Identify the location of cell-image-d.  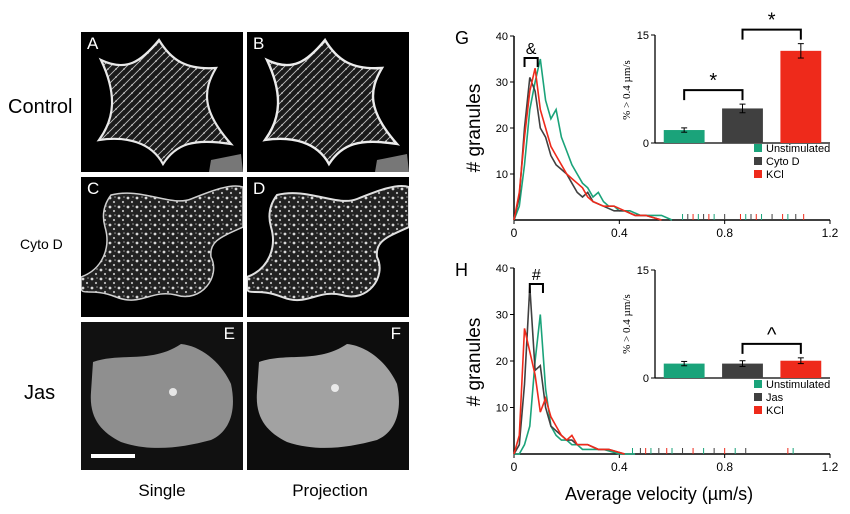
(328, 243).